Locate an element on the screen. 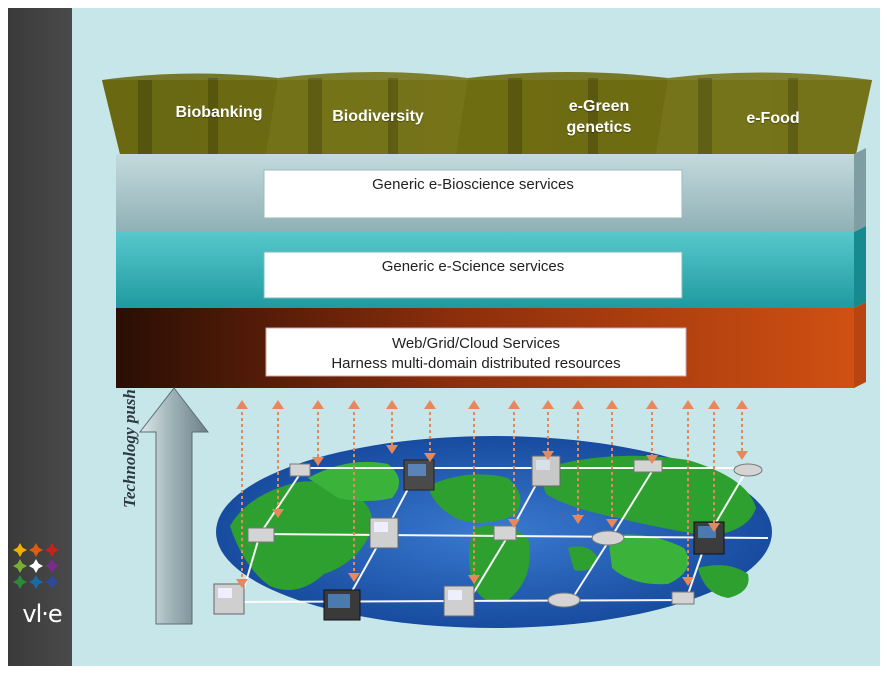  technology-push-arrow is located at coordinates (174, 506).